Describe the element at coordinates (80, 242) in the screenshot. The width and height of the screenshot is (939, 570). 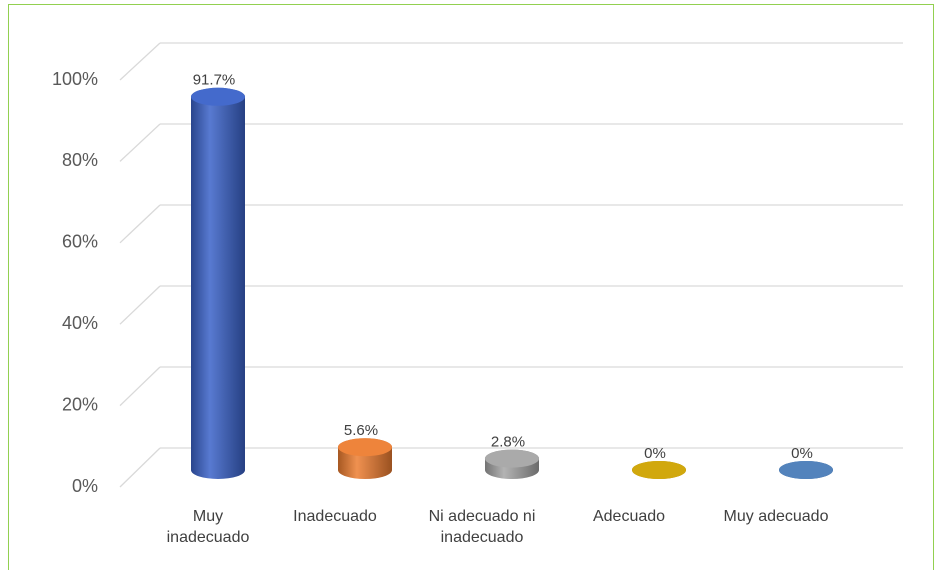
I see `y-tick-label: 60%` at that location.